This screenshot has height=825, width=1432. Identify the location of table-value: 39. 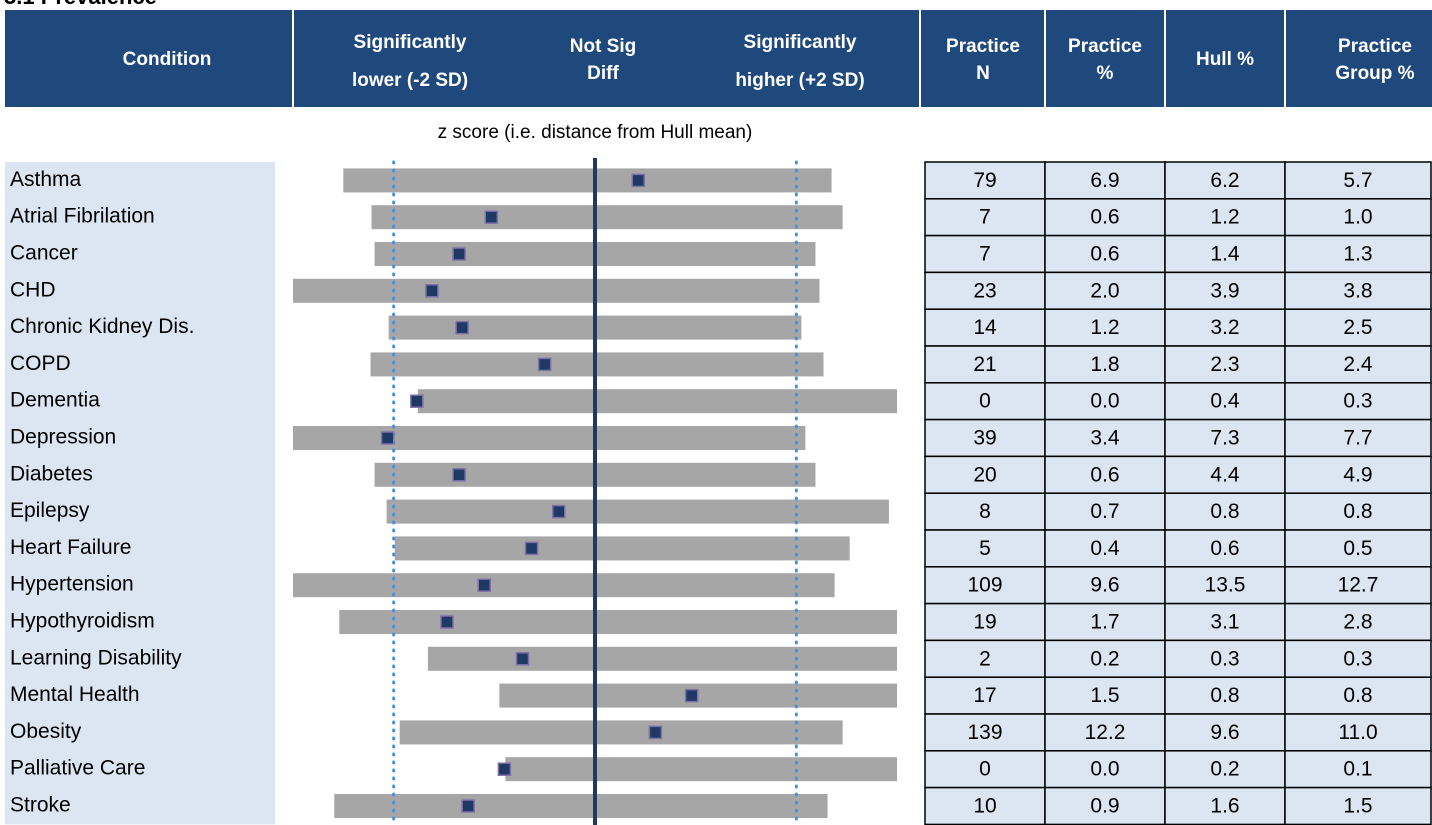
(984, 438).